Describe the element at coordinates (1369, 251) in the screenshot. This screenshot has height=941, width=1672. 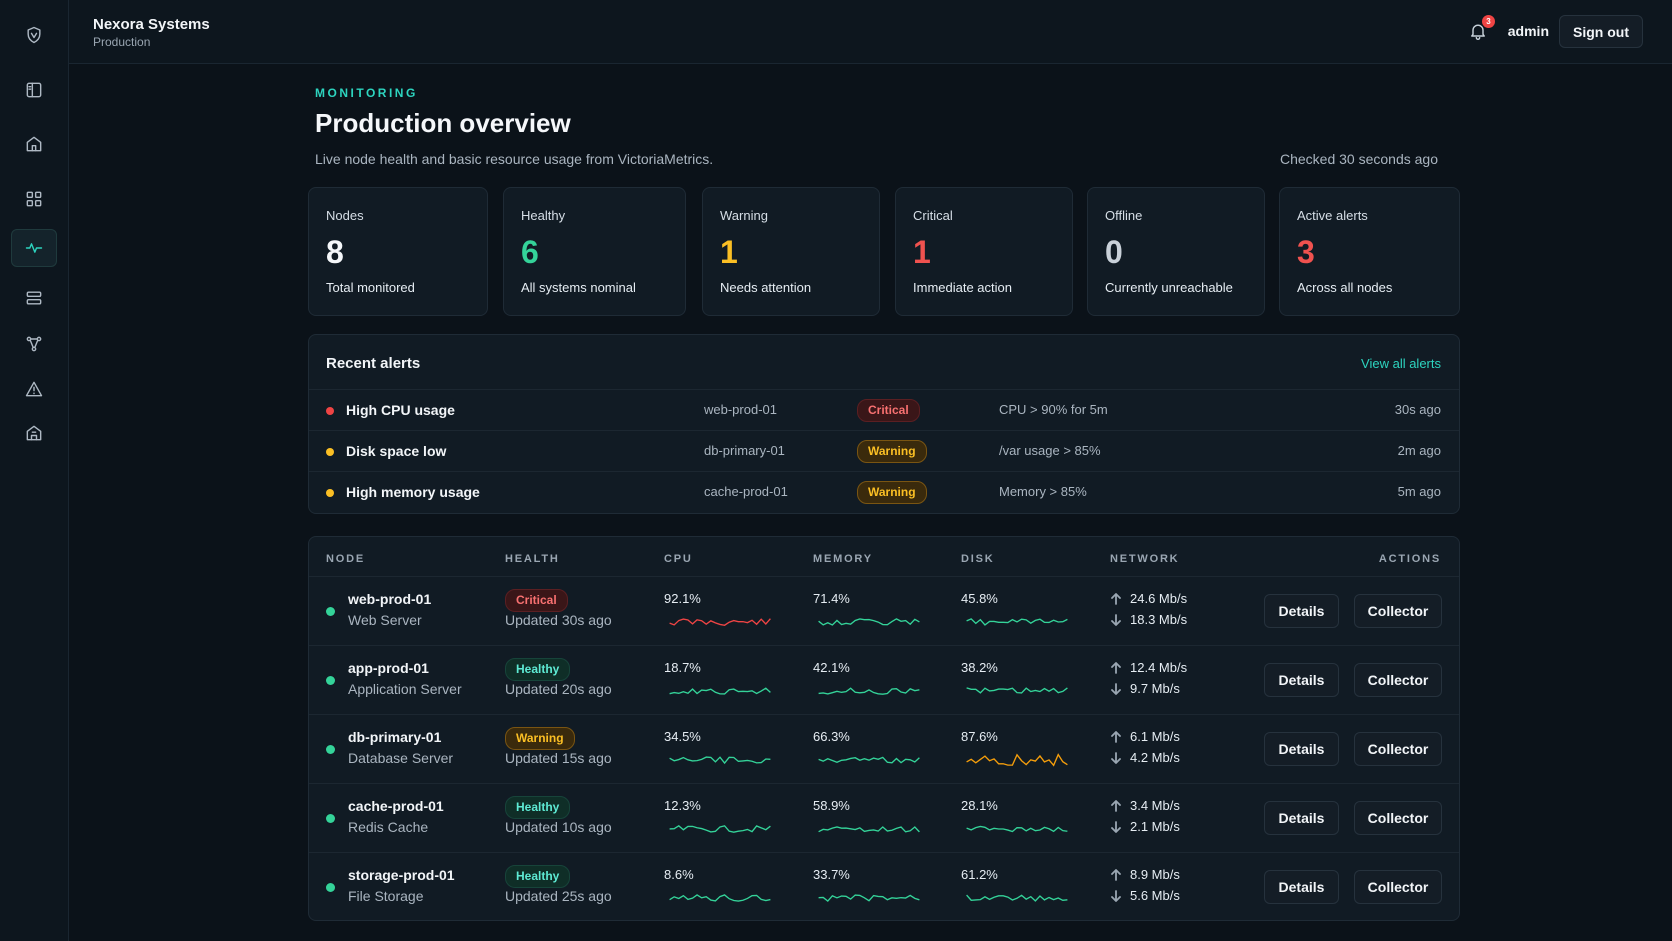
I see `stat-card-active-alerts: Active alerts 3 Across all nodes` at that location.